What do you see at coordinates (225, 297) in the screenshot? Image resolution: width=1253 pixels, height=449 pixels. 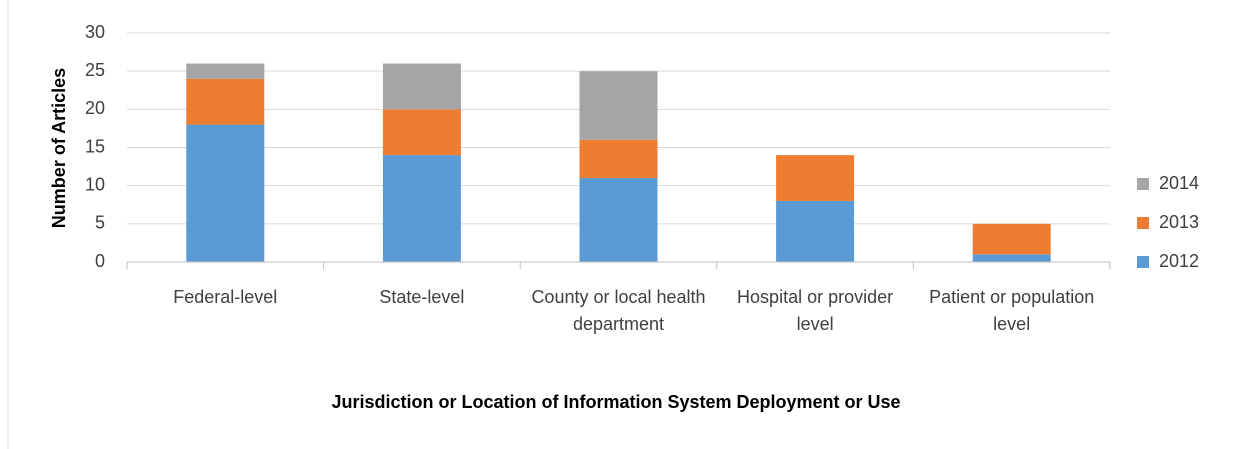 I see `x-tick-label: Federal-level` at bounding box center [225, 297].